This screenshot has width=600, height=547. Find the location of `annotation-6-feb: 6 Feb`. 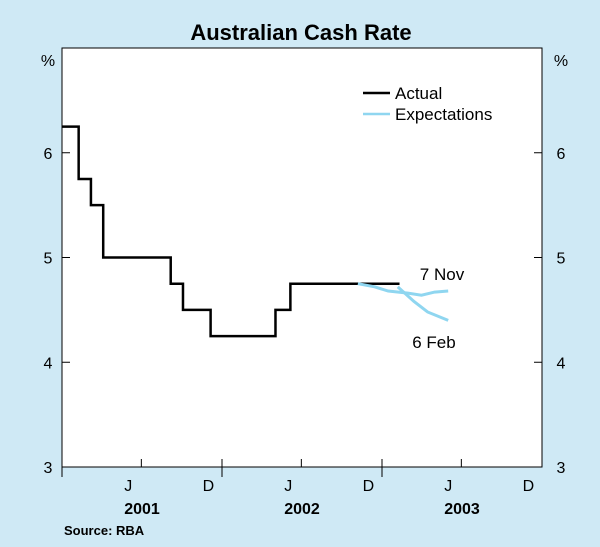

annotation-6-feb: 6 Feb is located at coordinates (433, 342).